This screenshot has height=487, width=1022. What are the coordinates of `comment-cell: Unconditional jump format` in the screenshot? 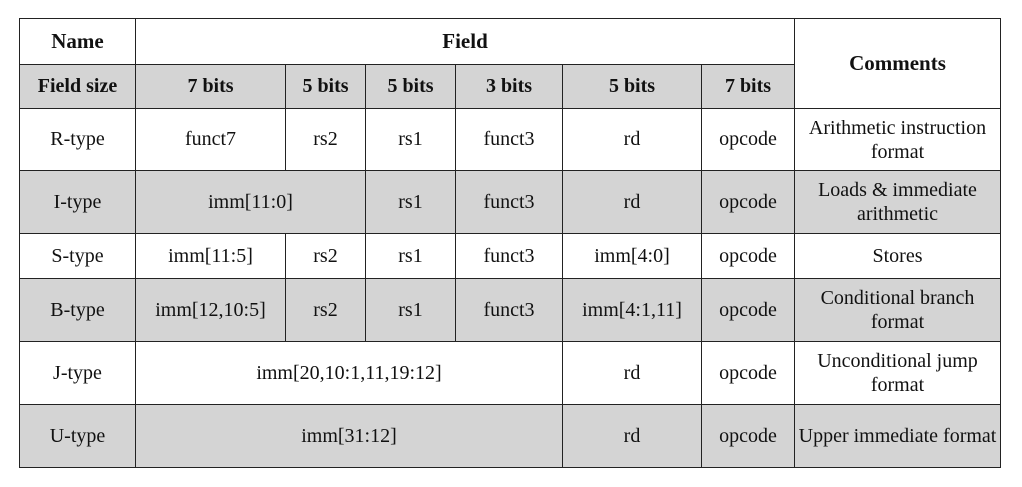 It's located at (897, 373).